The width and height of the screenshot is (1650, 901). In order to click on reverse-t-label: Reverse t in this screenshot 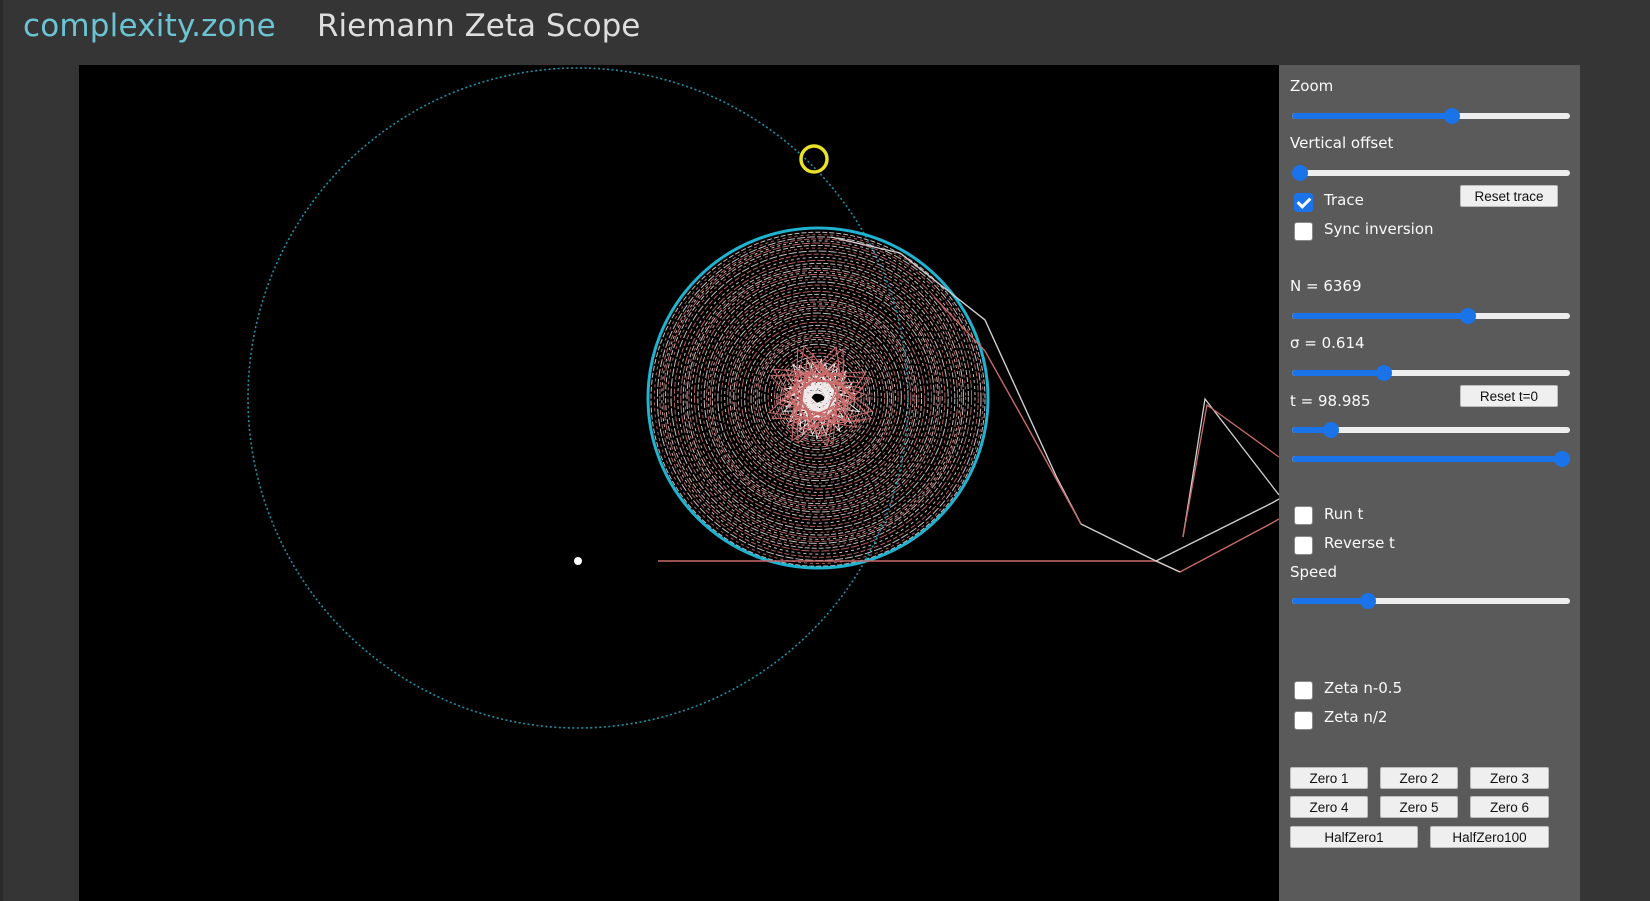, I will do `click(1359, 543)`.